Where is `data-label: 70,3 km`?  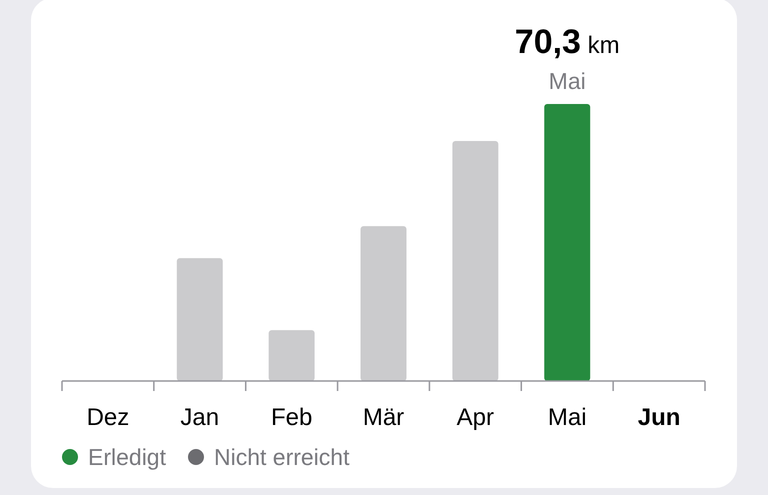 data-label: 70,3 km is located at coordinates (567, 42).